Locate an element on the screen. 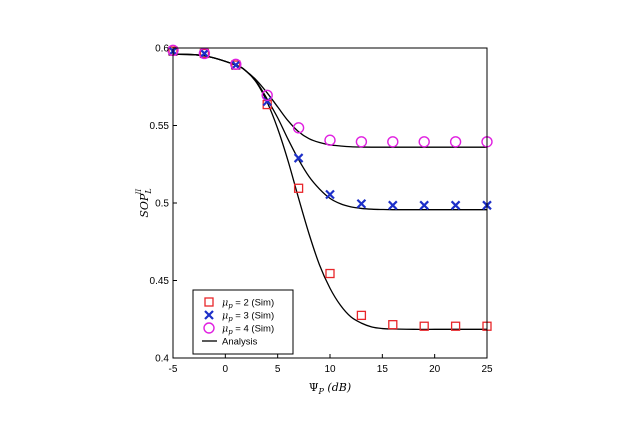  y-tick-label: 0.55 is located at coordinates (160, 126).